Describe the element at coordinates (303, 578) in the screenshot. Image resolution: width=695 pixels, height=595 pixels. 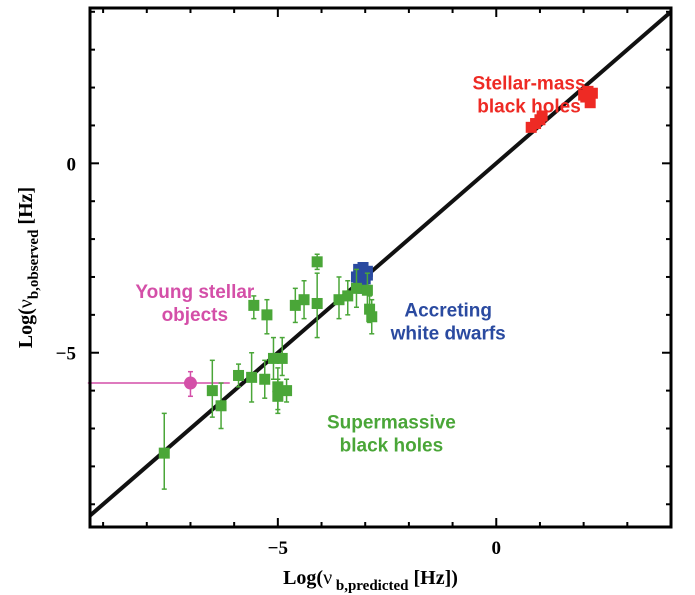
I see `x-axis-title-prefix: Log(` at that location.